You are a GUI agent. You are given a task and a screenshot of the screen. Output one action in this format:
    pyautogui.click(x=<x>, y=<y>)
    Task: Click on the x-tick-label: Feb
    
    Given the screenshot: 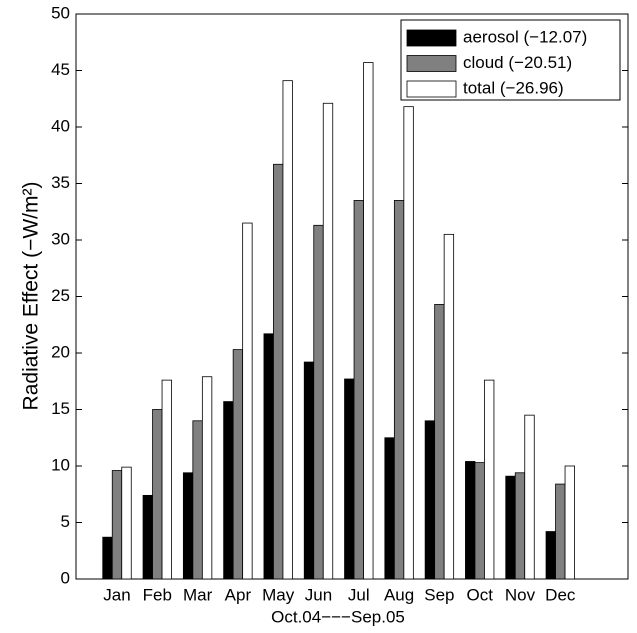 What is the action you would take?
    pyautogui.click(x=157, y=594)
    